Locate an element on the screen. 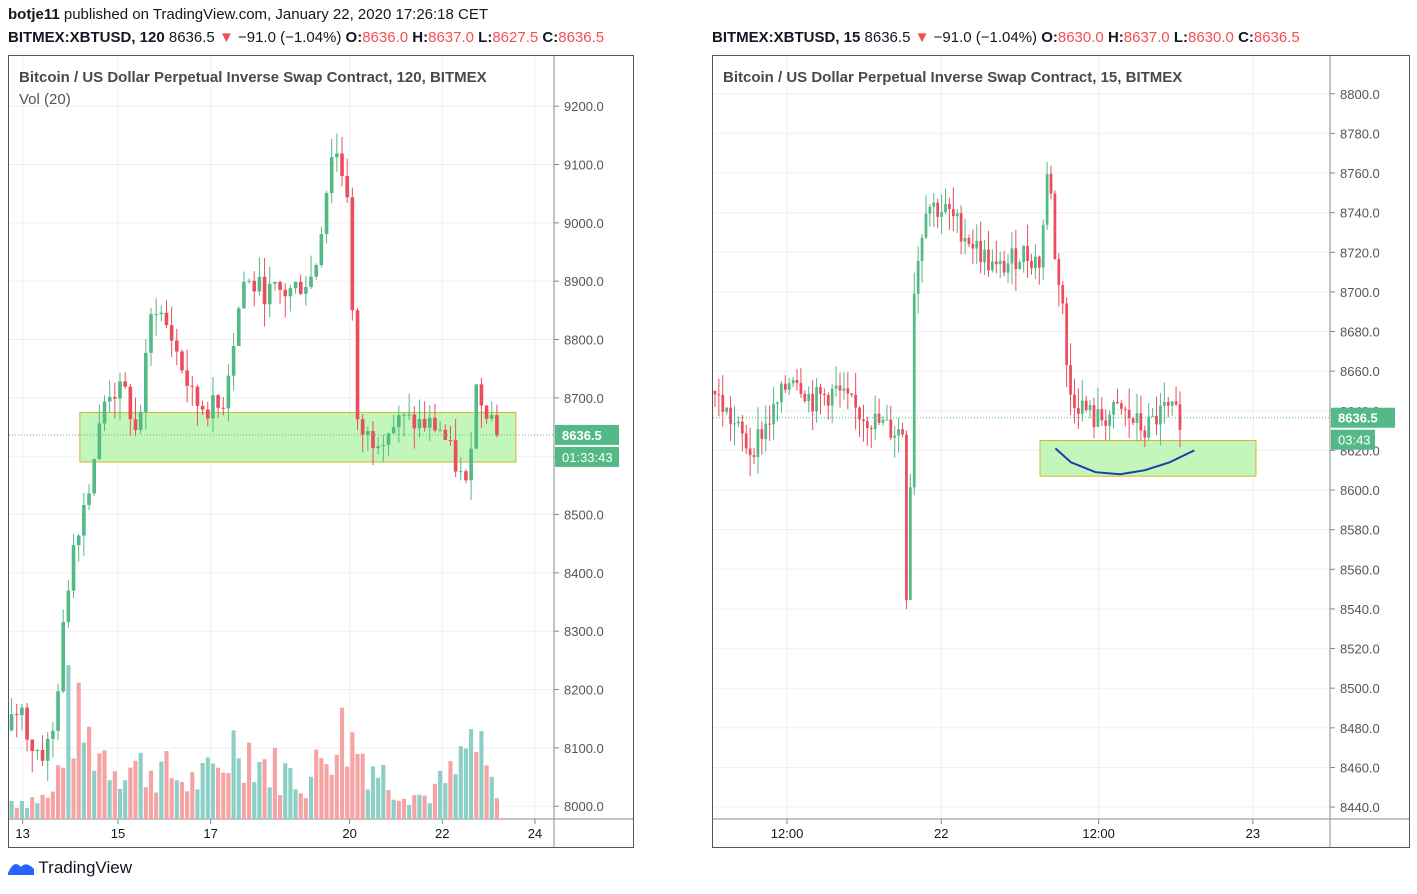 This screenshot has height=894, width=1417. y-tick-label: 8740.0 is located at coordinates (1360, 213).